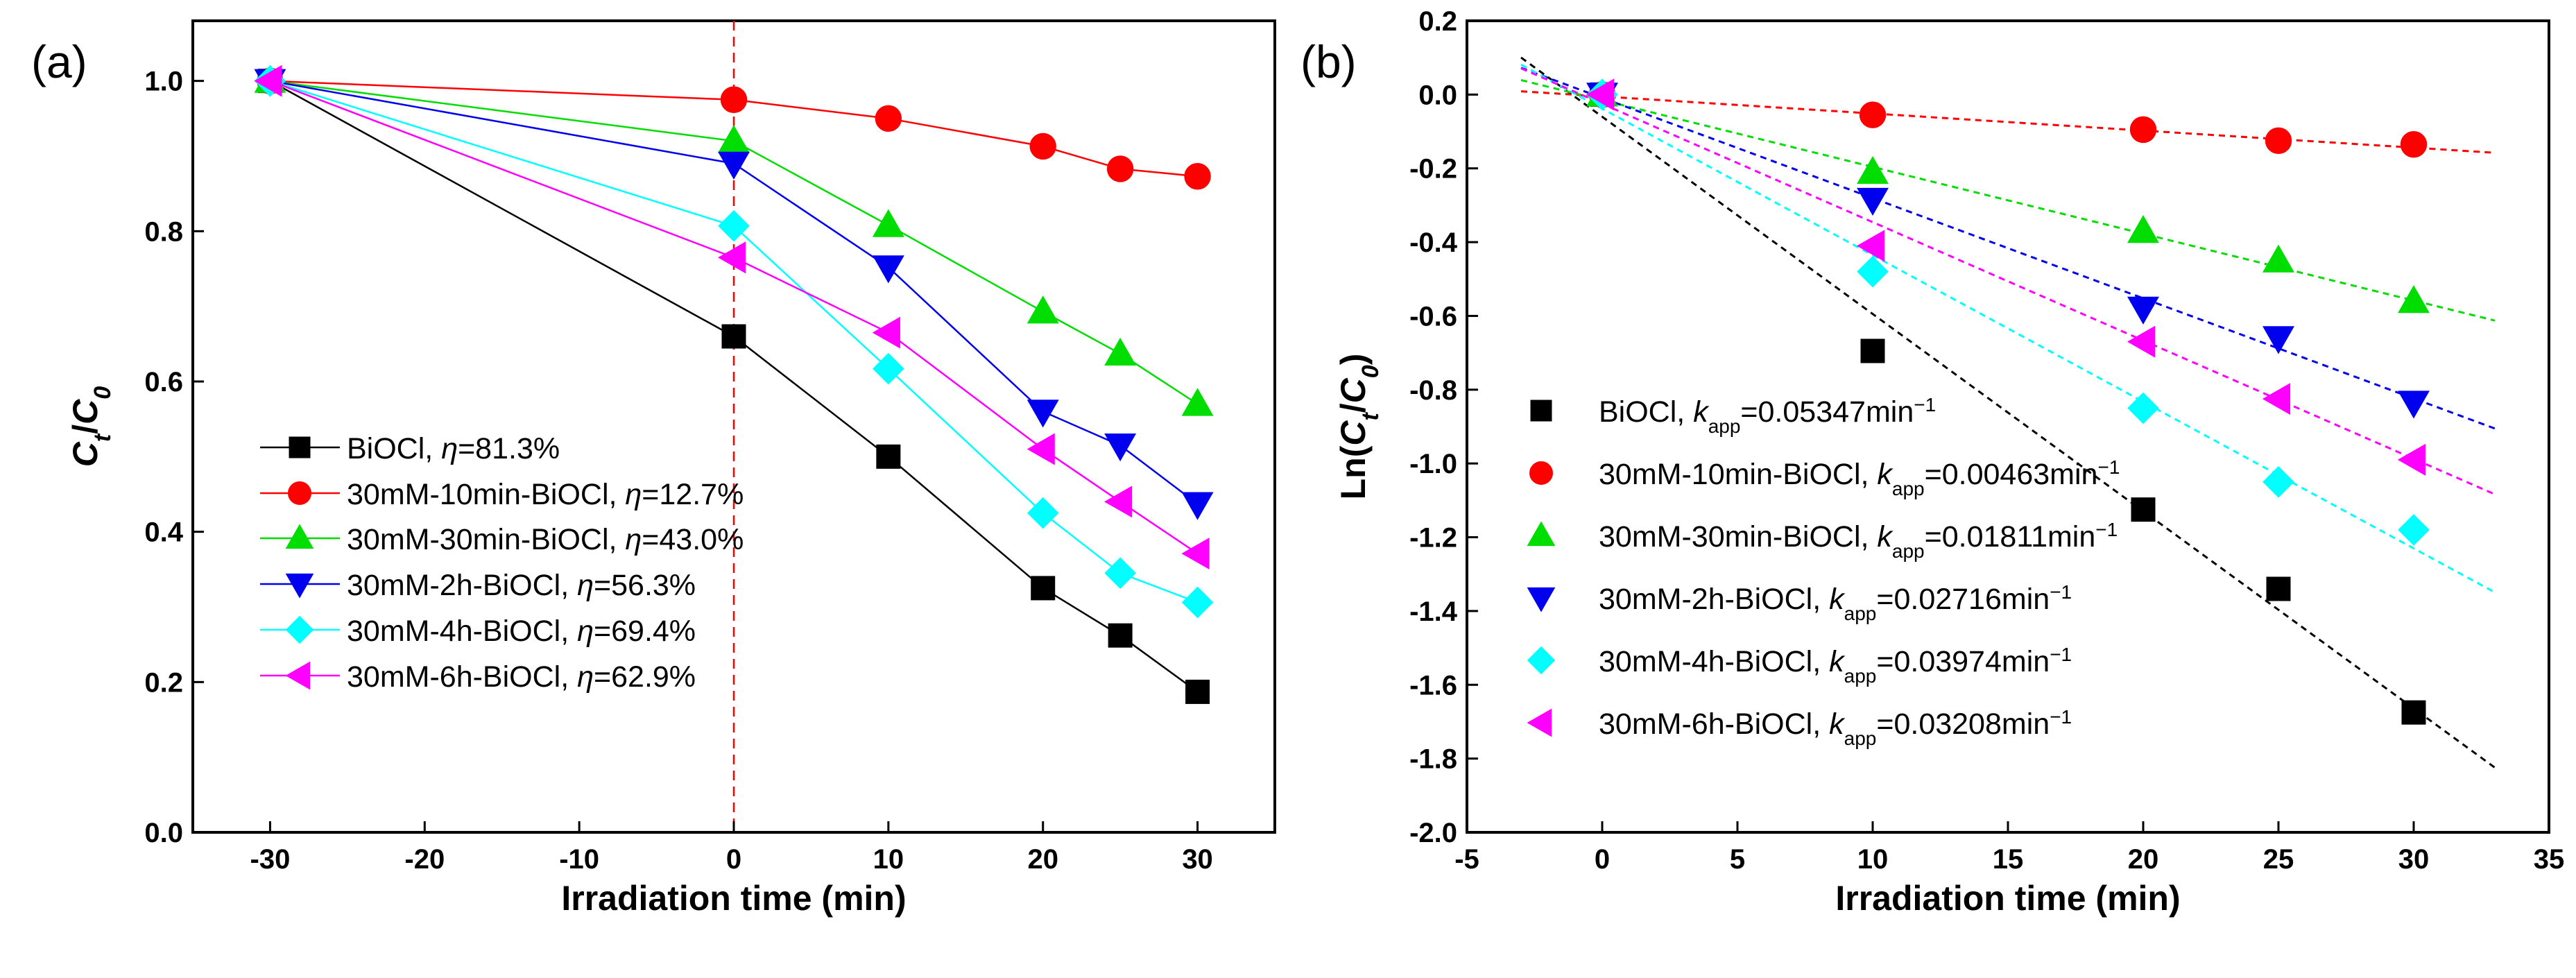  I want to click on panel-b-legend-label-biocl: BiOCl, kapp=0.05347min−1, so click(1767, 415).